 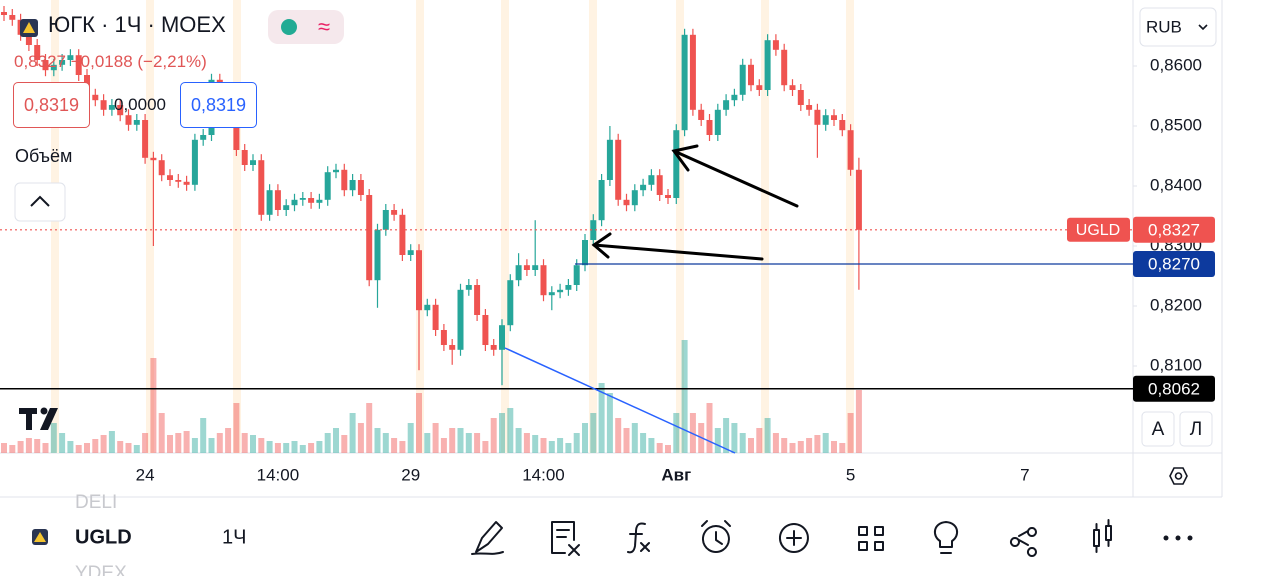 What do you see at coordinates (306, 27) in the screenshot?
I see `status-pill` at bounding box center [306, 27].